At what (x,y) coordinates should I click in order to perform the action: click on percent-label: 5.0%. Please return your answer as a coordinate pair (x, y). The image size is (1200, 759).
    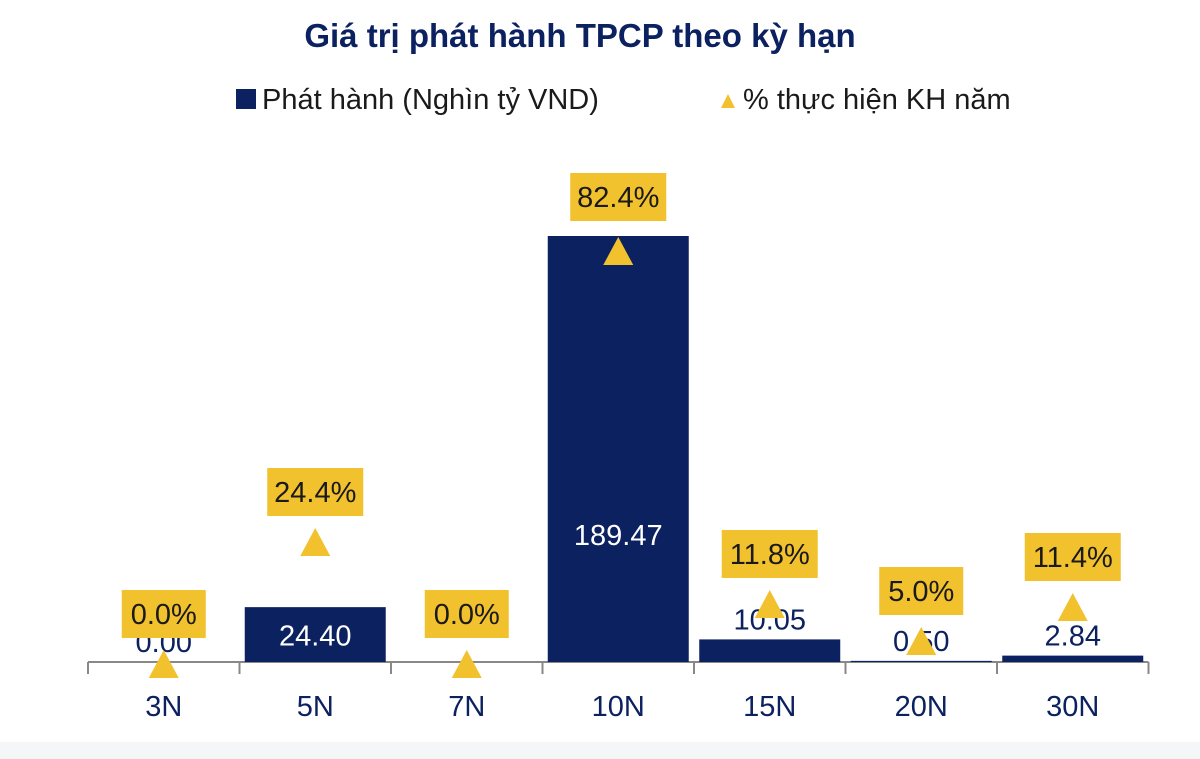
    Looking at the image, I should click on (921, 592).